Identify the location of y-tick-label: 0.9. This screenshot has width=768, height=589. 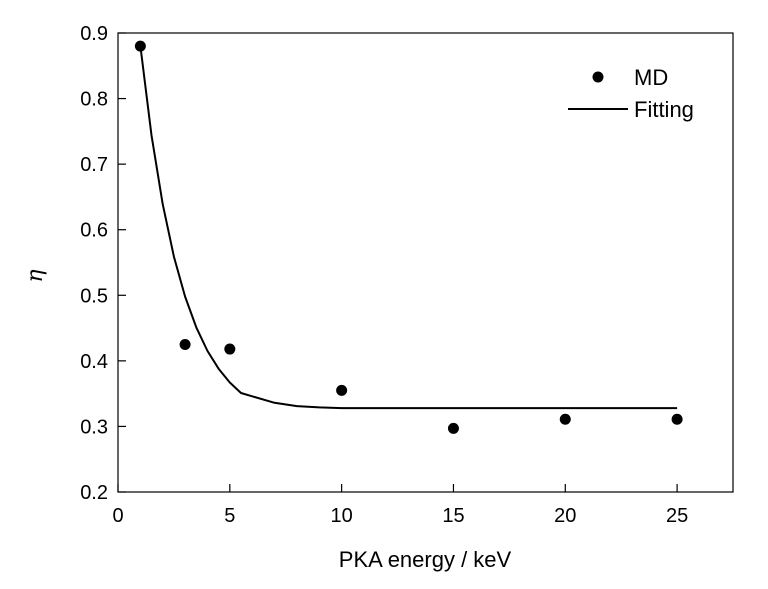
(94, 34).